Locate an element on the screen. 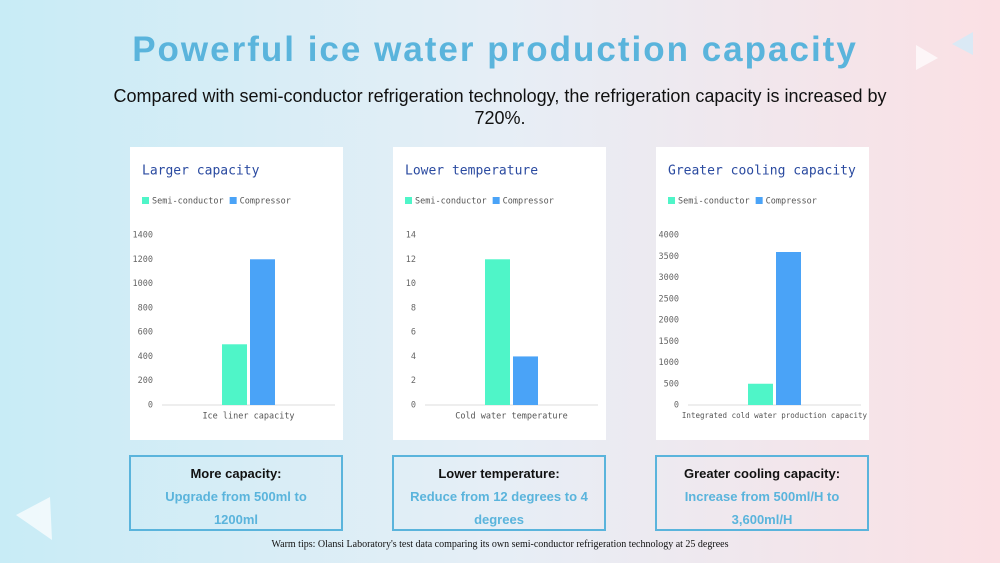  y-tick-label: 12 is located at coordinates (411, 260).